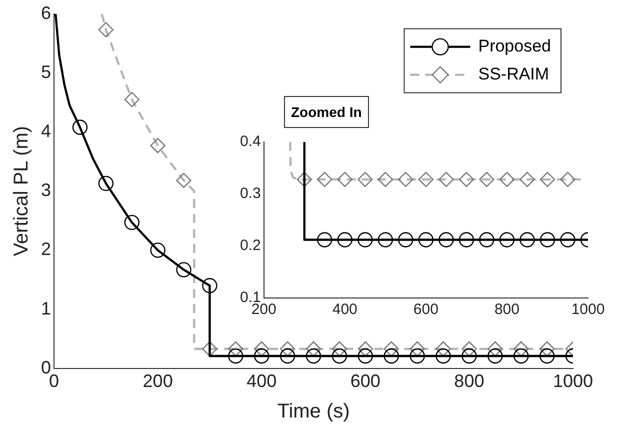  What do you see at coordinates (157, 381) in the screenshot?
I see `x-tick-label: 200` at bounding box center [157, 381].